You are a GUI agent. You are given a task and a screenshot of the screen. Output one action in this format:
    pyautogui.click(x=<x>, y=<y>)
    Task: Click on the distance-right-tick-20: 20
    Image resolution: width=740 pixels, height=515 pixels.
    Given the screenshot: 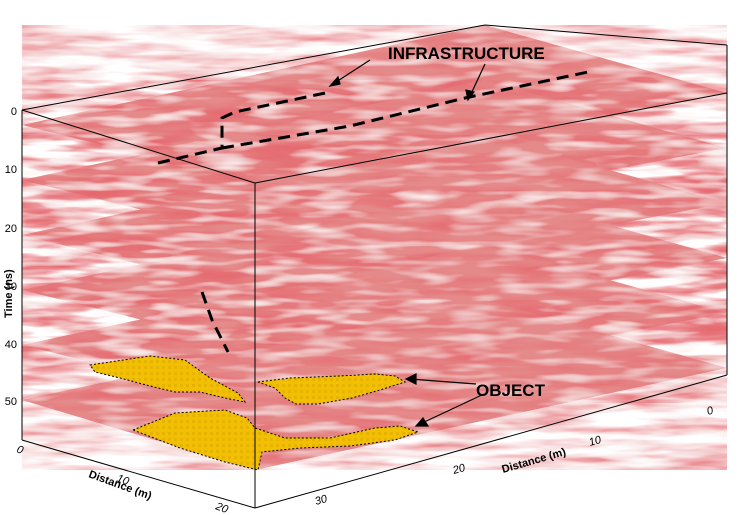 What is the action you would take?
    pyautogui.click(x=459, y=469)
    